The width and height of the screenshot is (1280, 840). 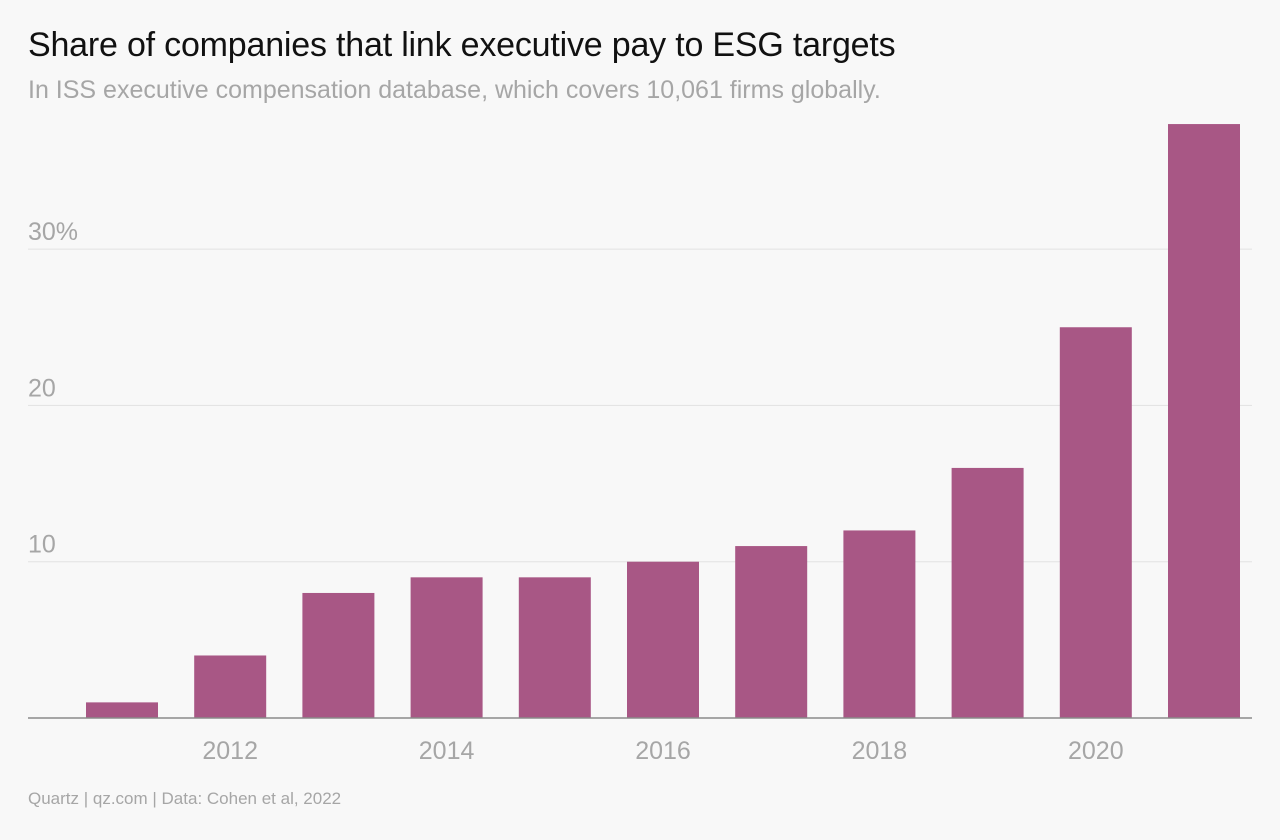 What do you see at coordinates (230, 751) in the screenshot?
I see `x-tick-label: 2012` at bounding box center [230, 751].